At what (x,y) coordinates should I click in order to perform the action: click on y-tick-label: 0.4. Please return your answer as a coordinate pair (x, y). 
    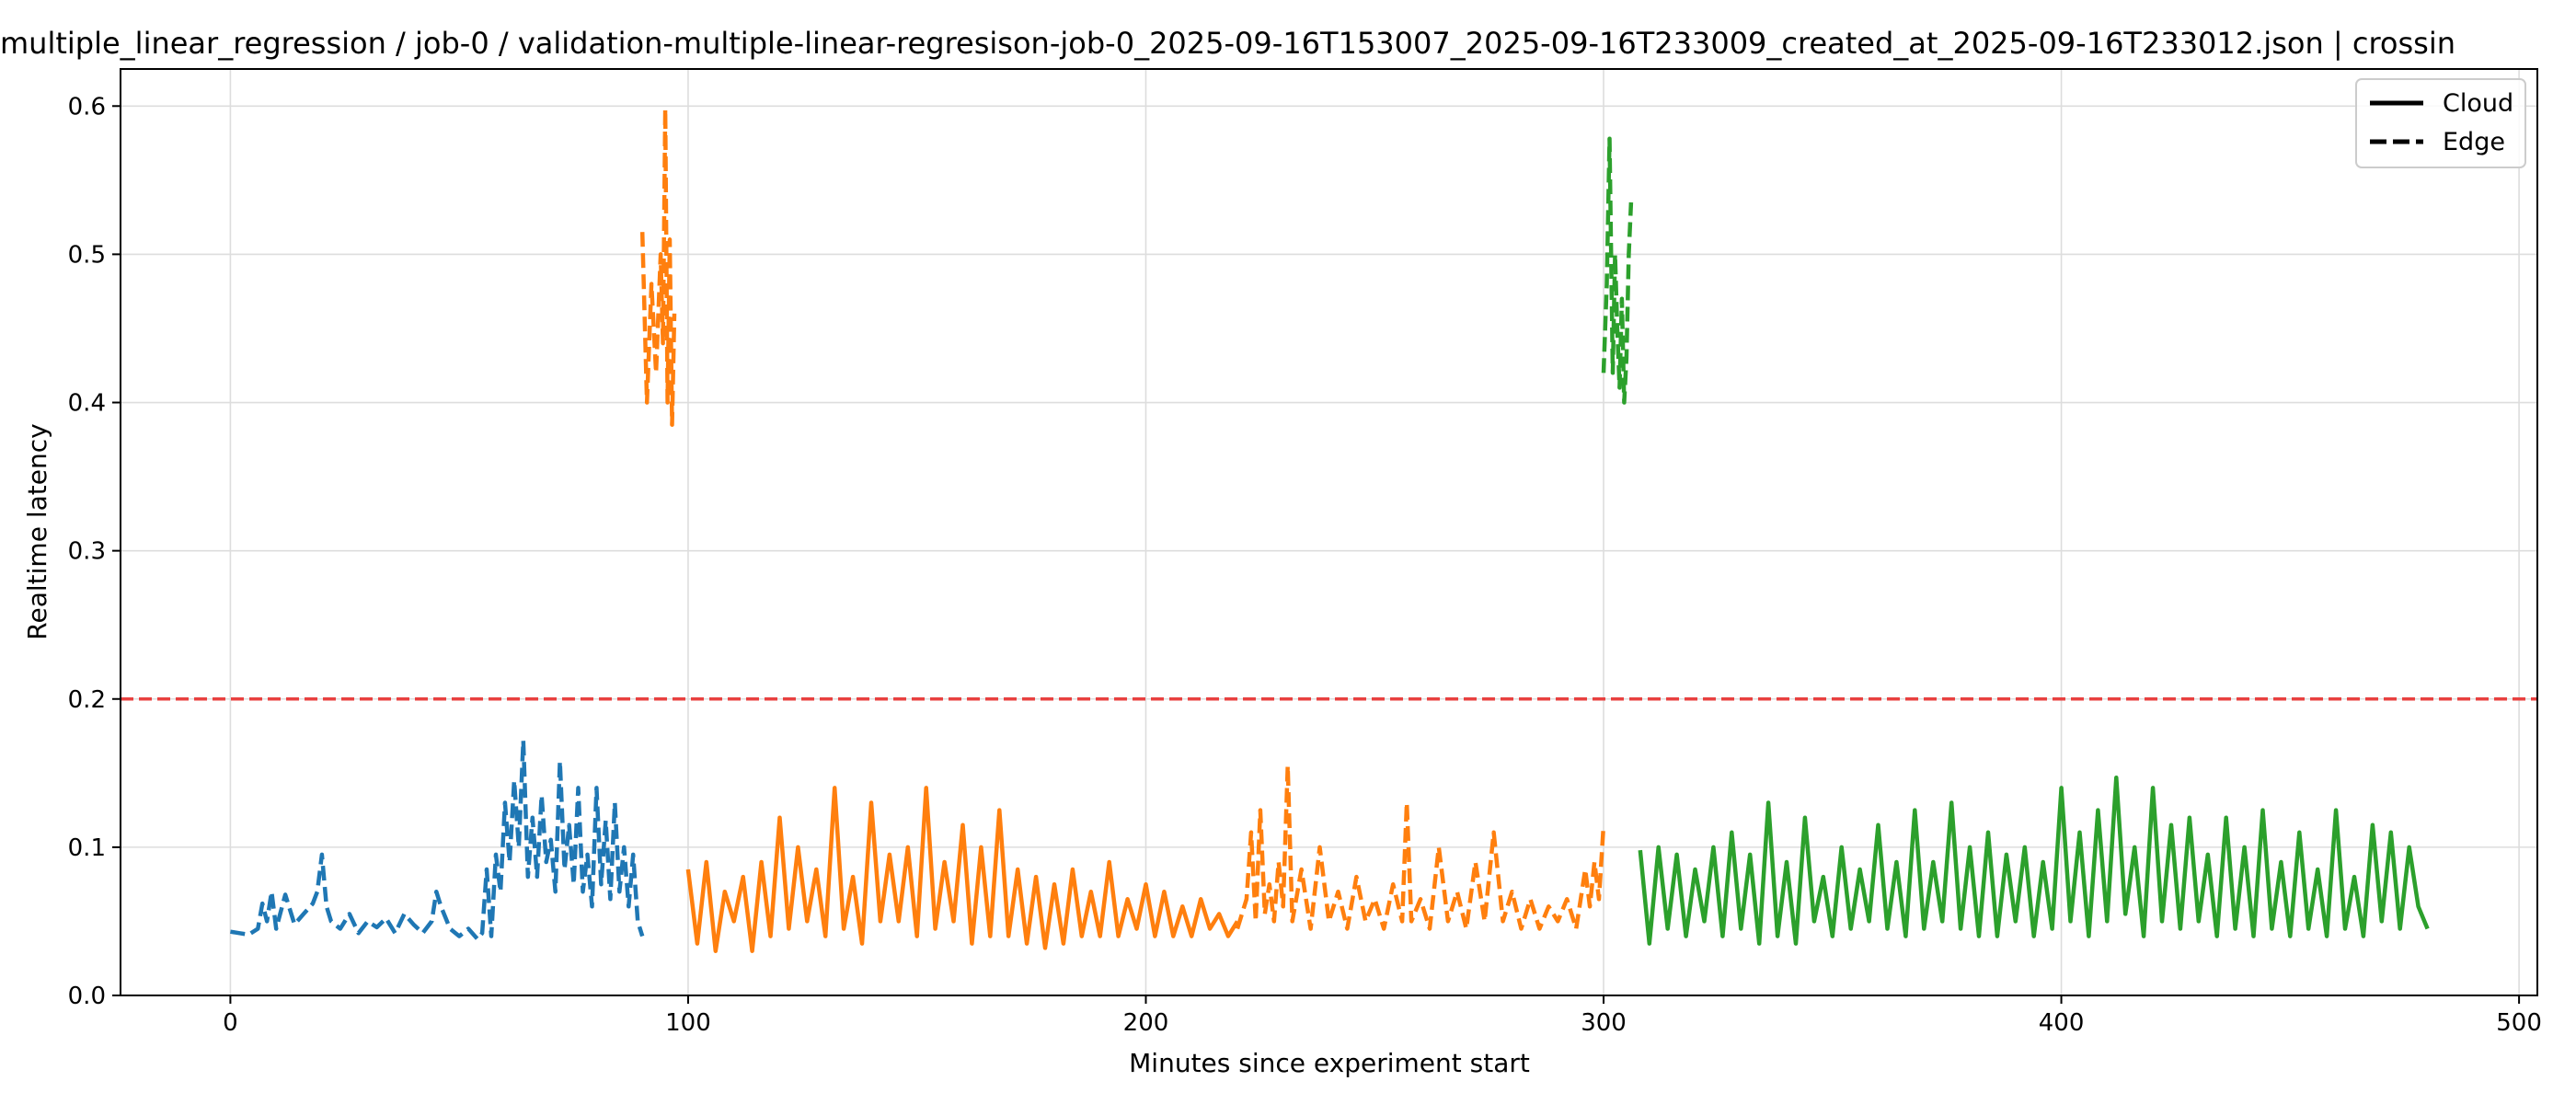
    Looking at the image, I should click on (87, 404).